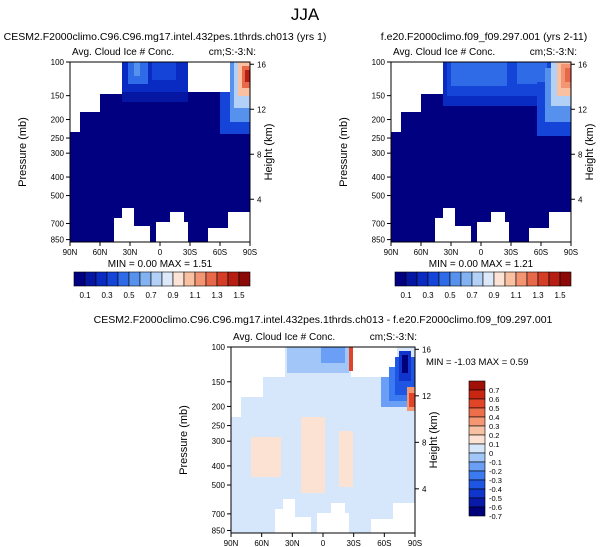  Describe the element at coordinates (219, 531) in the screenshot. I see `y-tick-label: 850` at that location.